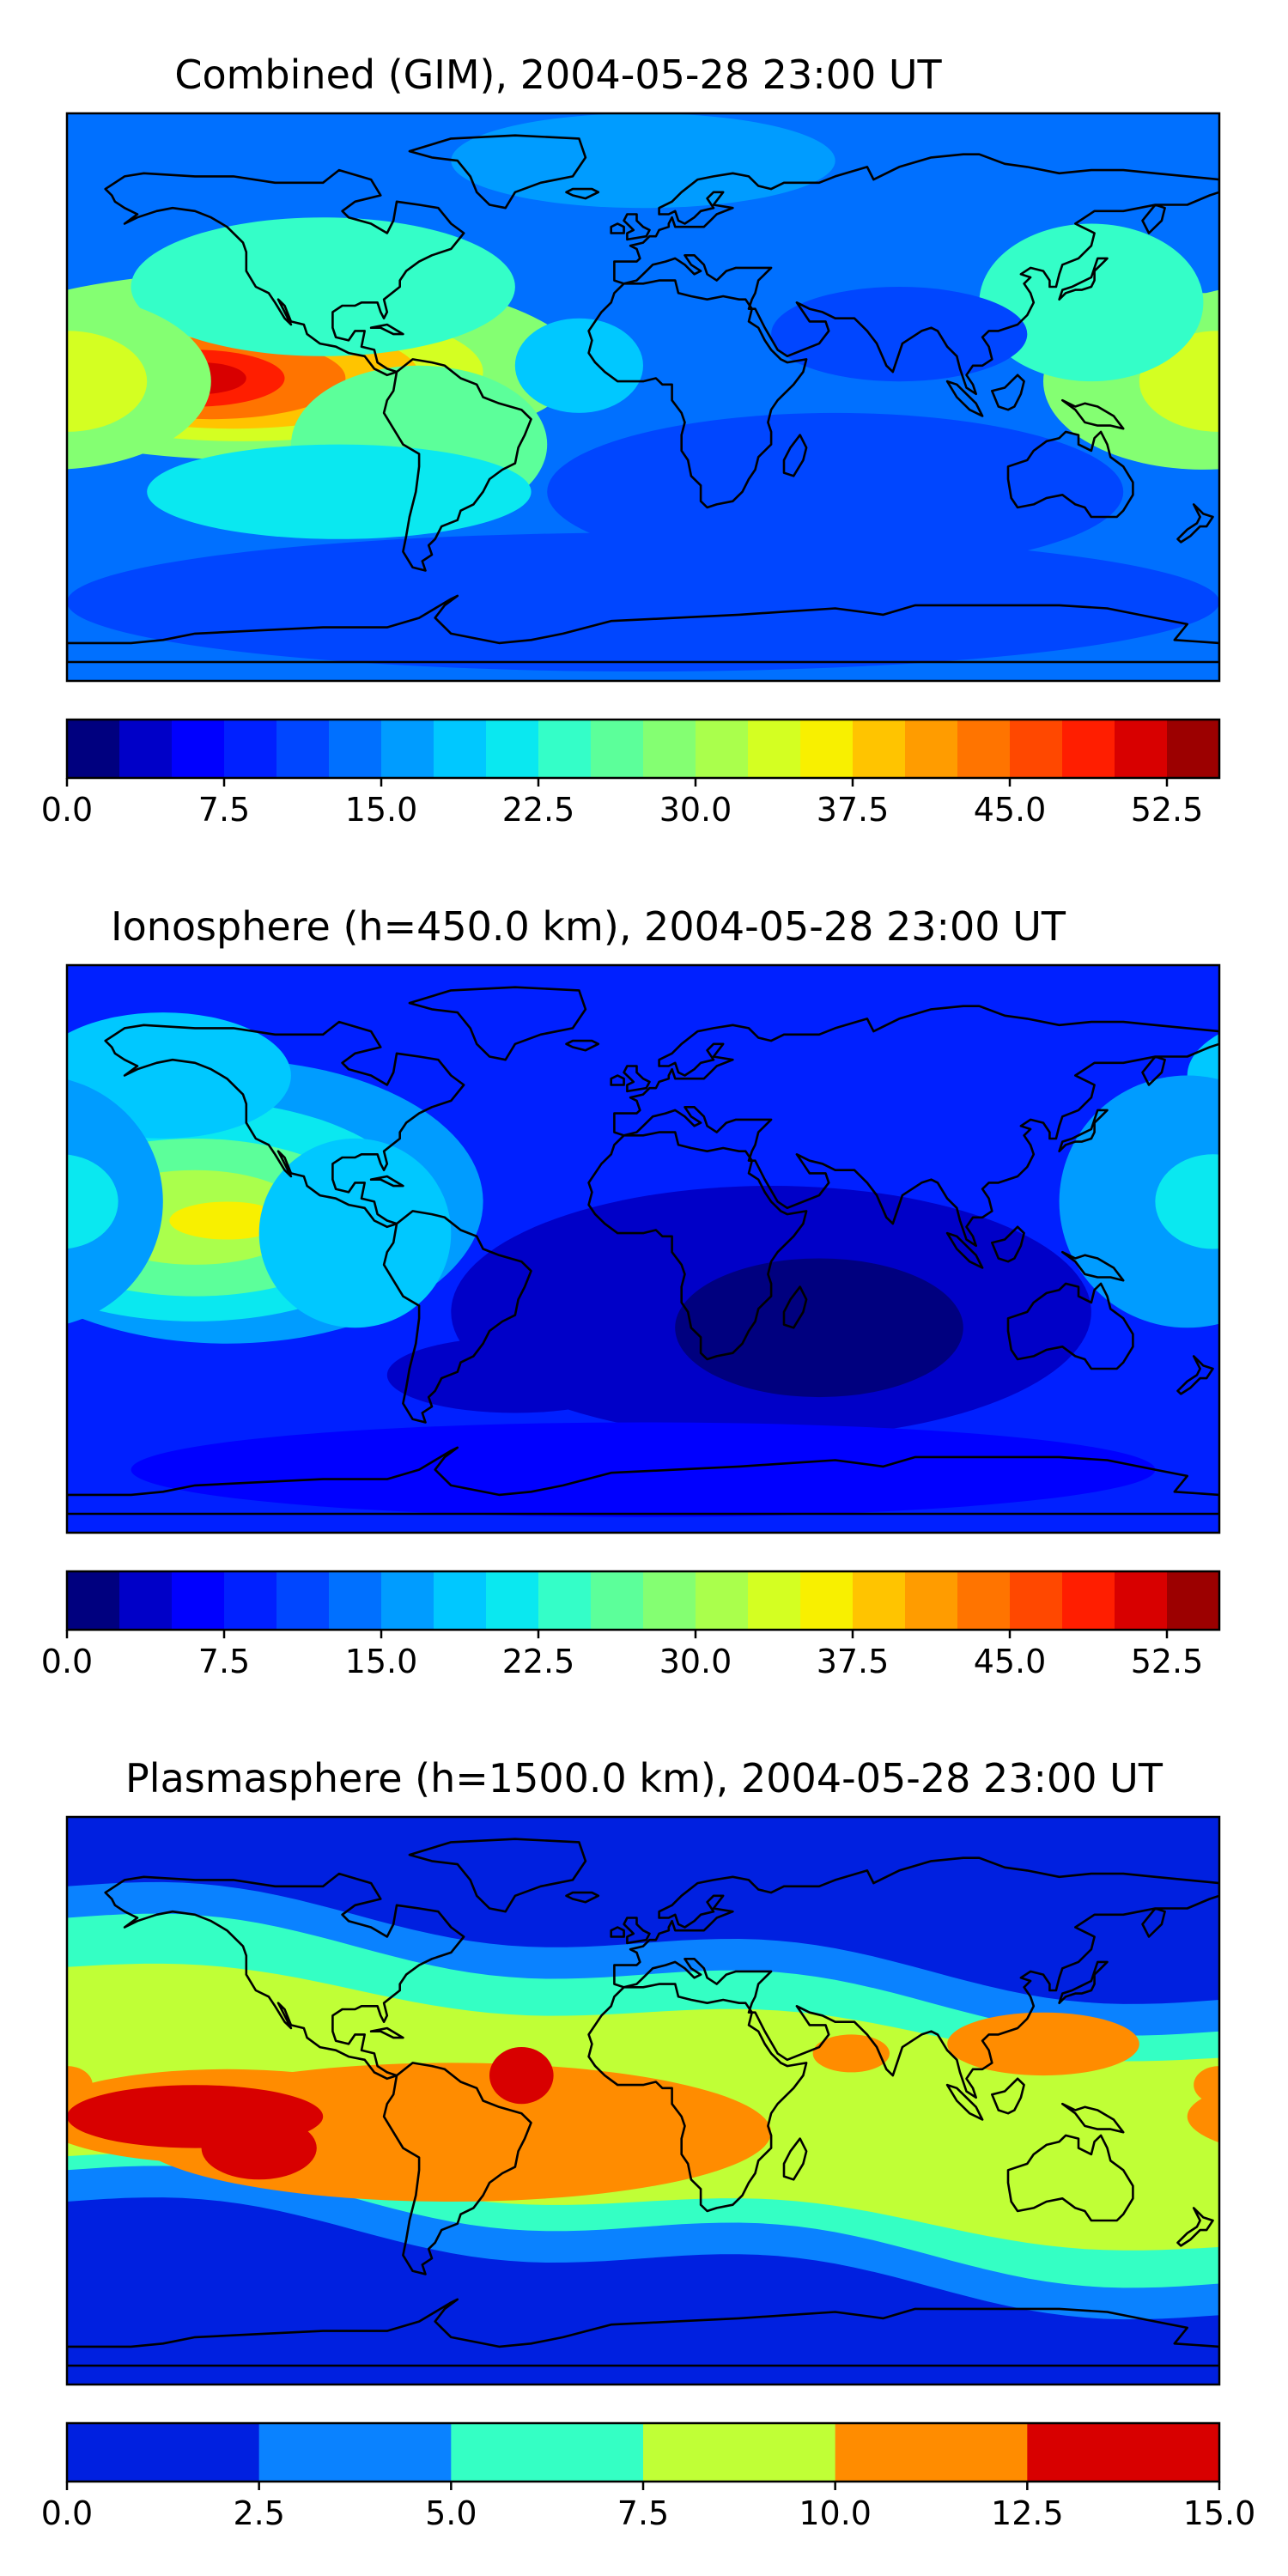  I want to click on colorbar-combined: 0.0 7.5 15.0 22.5 30.0 37.5 45.0 52.5, so click(631, 773).